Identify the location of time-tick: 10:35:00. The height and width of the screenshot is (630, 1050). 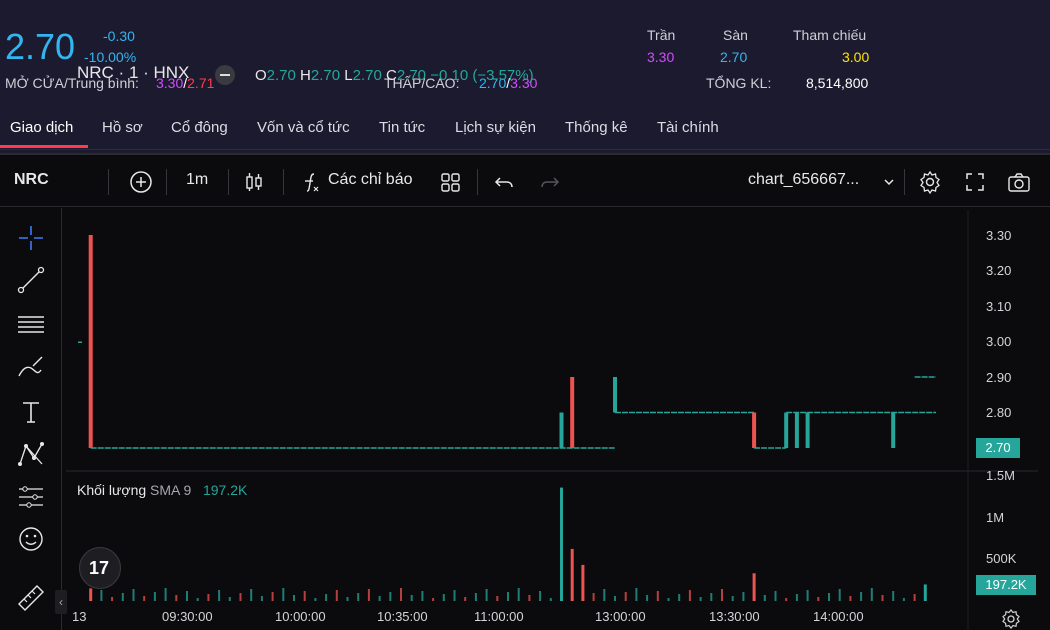
(402, 616).